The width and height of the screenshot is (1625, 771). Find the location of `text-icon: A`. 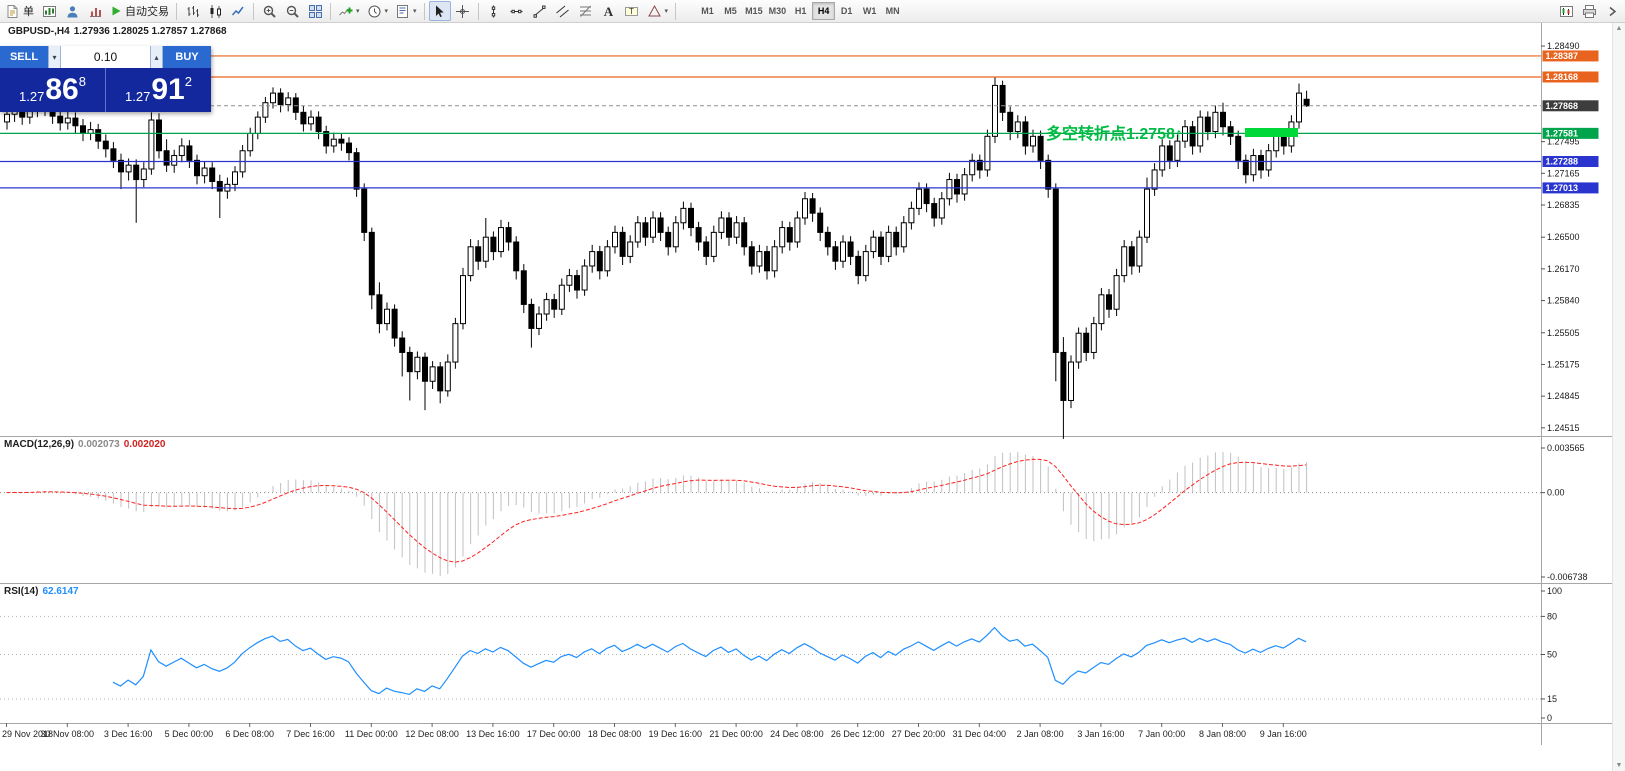

text-icon: A is located at coordinates (609, 11).